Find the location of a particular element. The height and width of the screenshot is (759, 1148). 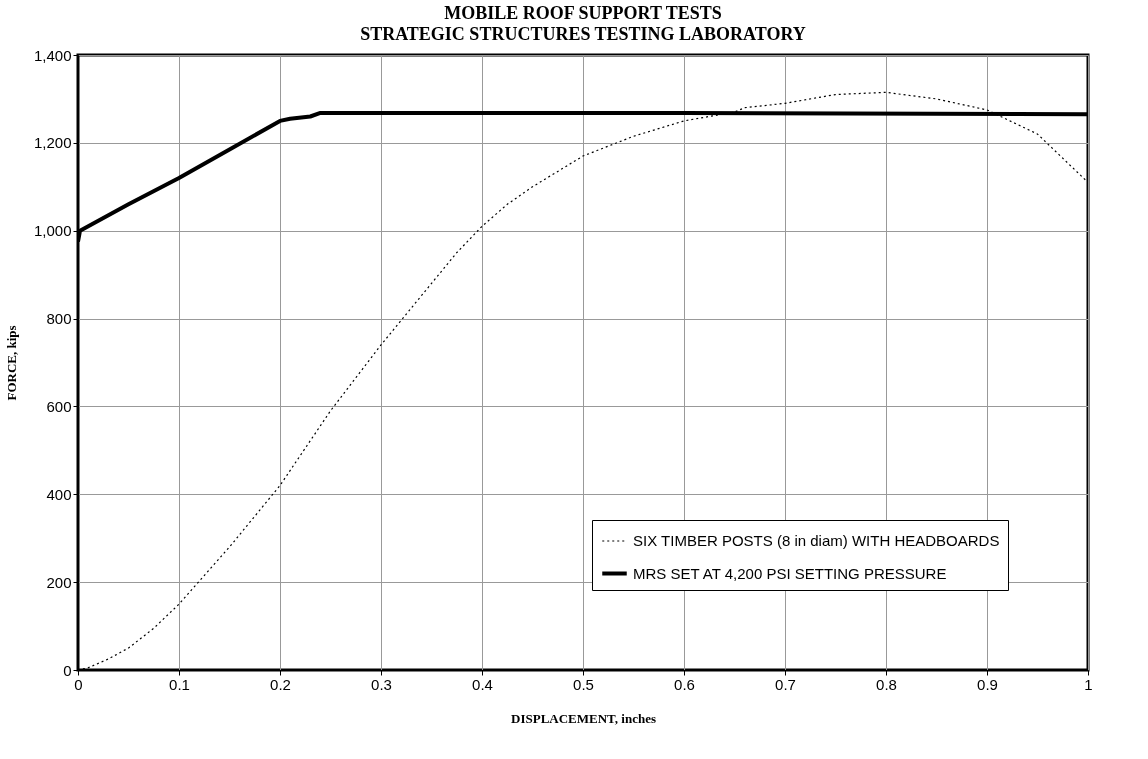

legend-label: SIX TIMBER POSTS (8 in diam) WITH HEADBOARDS is located at coordinates (816, 540).